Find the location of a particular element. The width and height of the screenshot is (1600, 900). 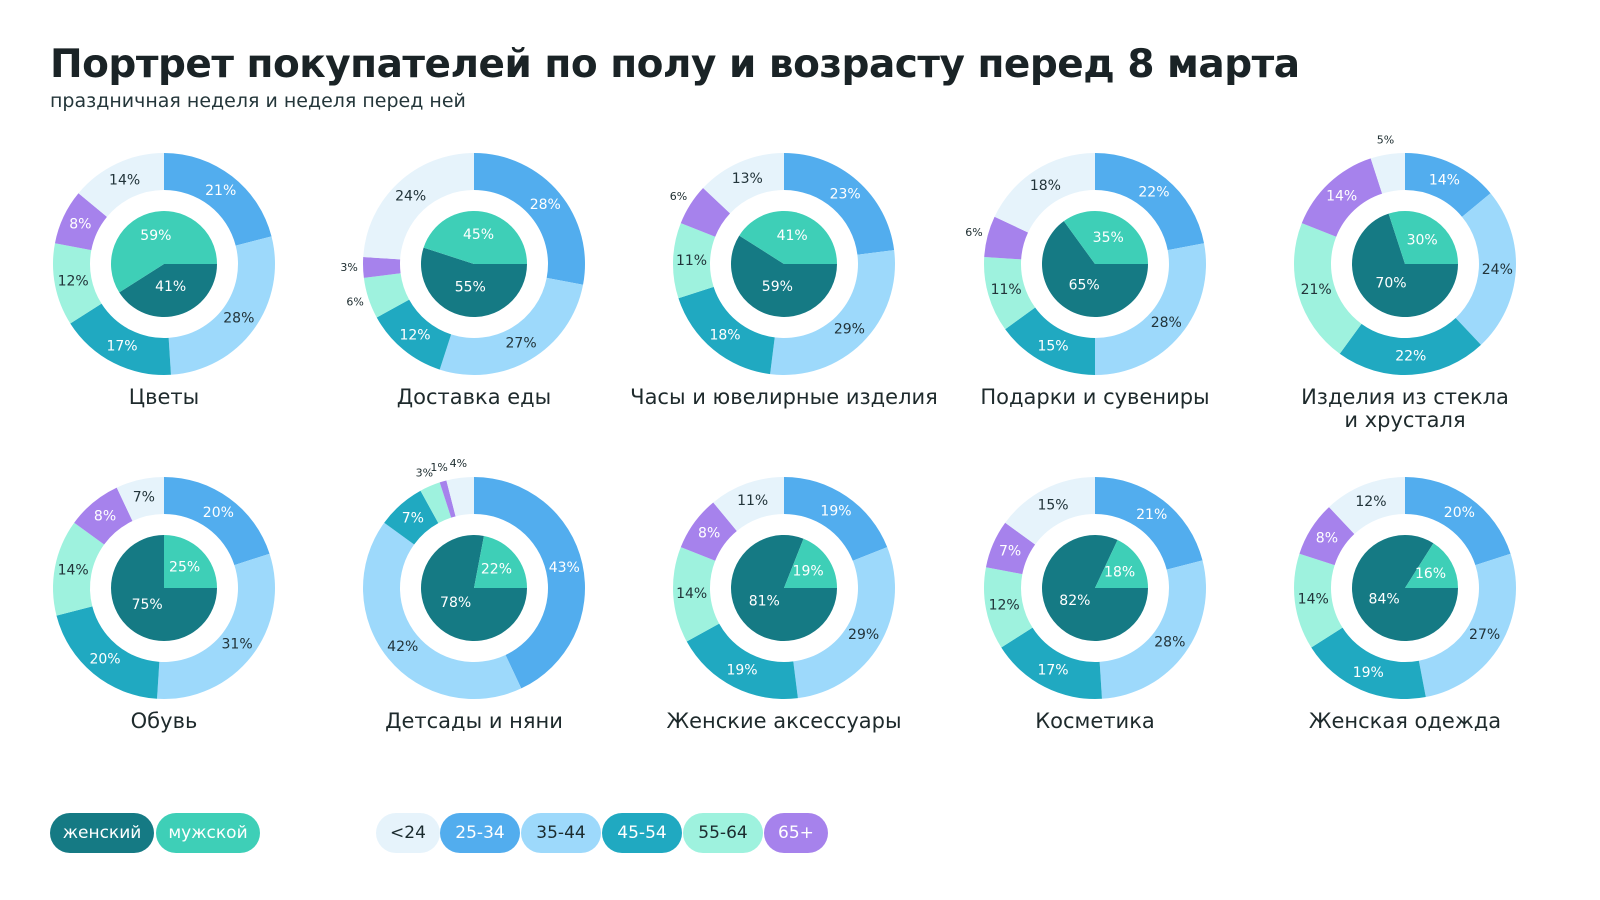

age-label: 24% is located at coordinates (410, 197).